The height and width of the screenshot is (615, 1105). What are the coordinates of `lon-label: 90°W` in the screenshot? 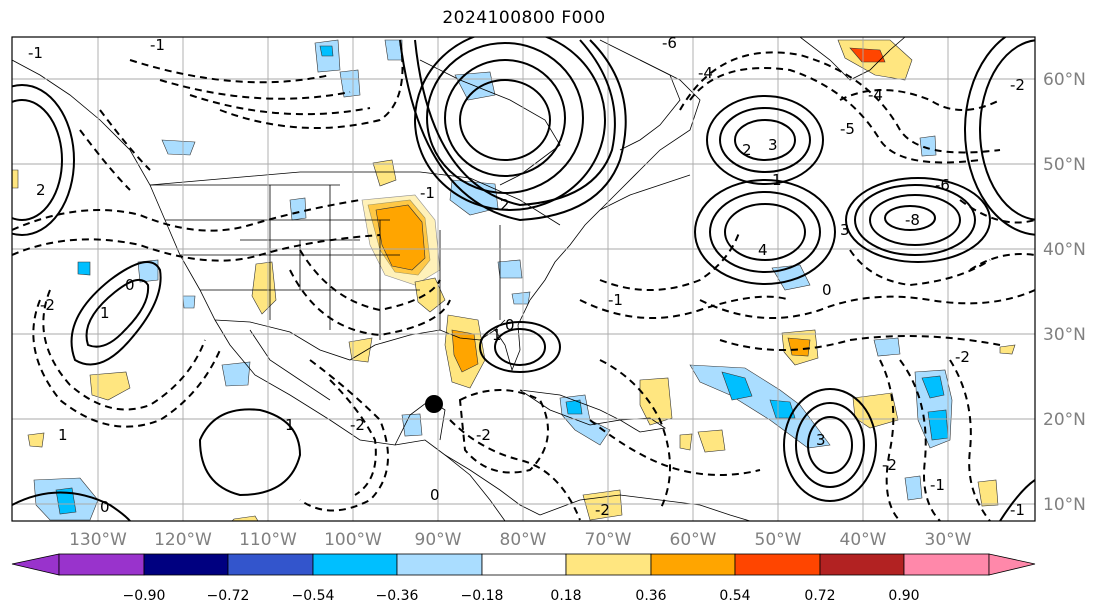 It's located at (438, 540).